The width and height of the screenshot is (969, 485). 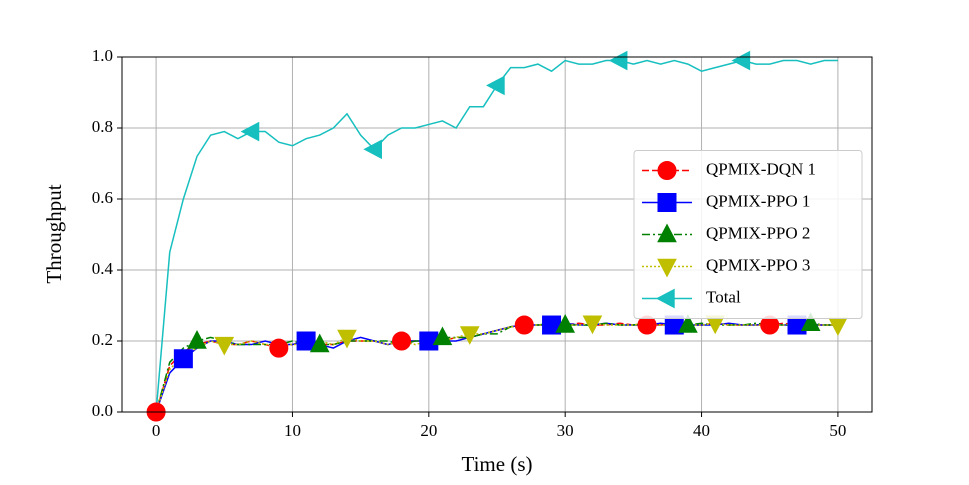 I want to click on y-tick-label: 0.8, so click(x=102, y=126).